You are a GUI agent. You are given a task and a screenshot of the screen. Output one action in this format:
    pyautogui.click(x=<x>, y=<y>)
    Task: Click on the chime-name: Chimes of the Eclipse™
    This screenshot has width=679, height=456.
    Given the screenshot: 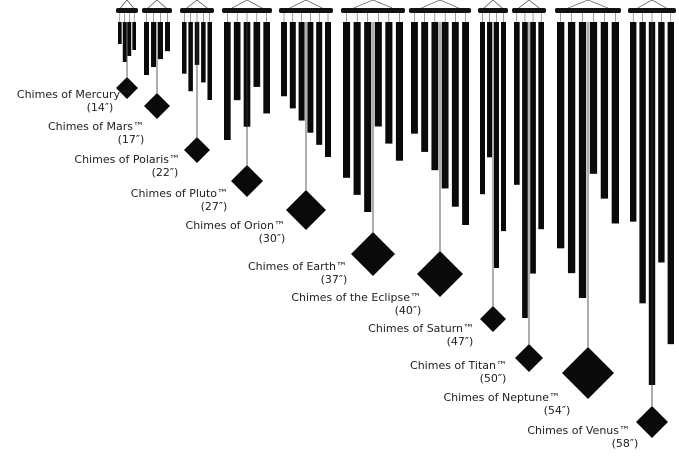 What is the action you would take?
    pyautogui.click(x=356, y=297)
    